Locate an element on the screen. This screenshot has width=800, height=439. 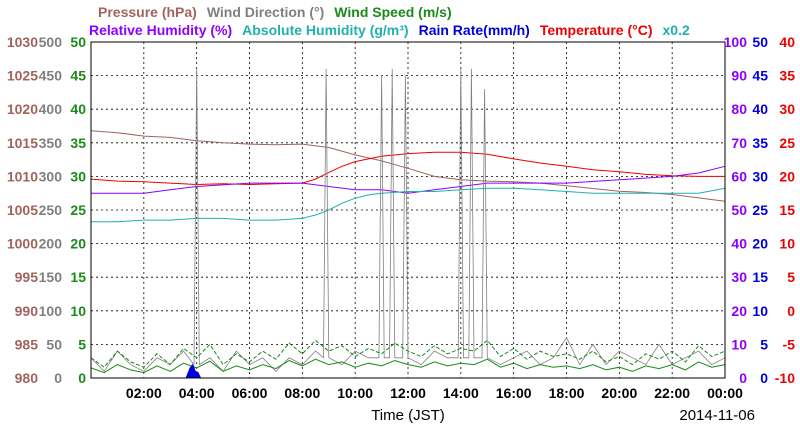
x-tick-label: 20:00 is located at coordinates (619, 393).